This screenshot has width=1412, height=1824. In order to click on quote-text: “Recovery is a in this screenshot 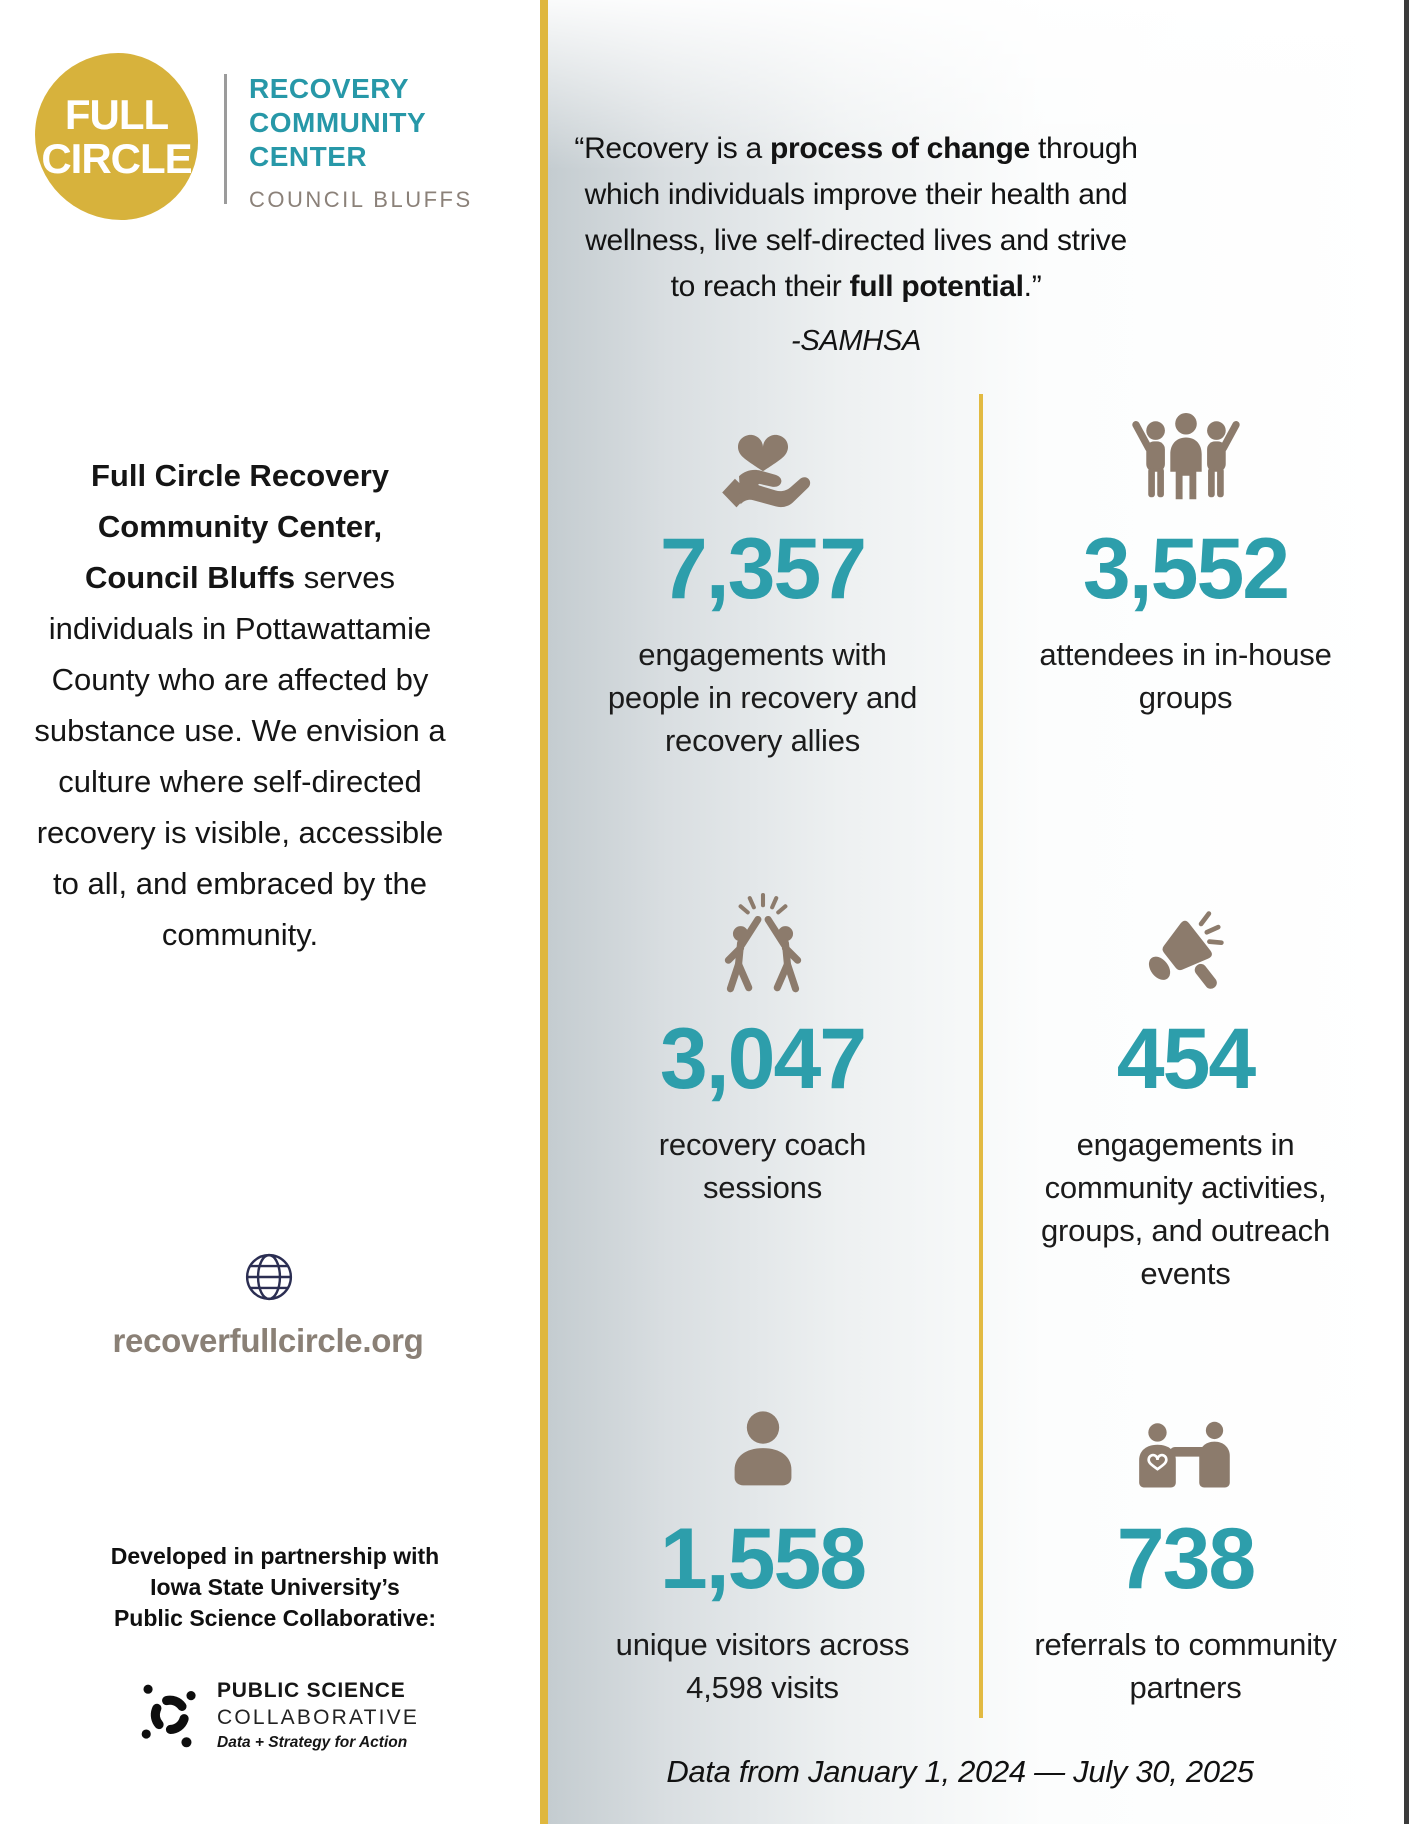, I will do `click(672, 148)`.